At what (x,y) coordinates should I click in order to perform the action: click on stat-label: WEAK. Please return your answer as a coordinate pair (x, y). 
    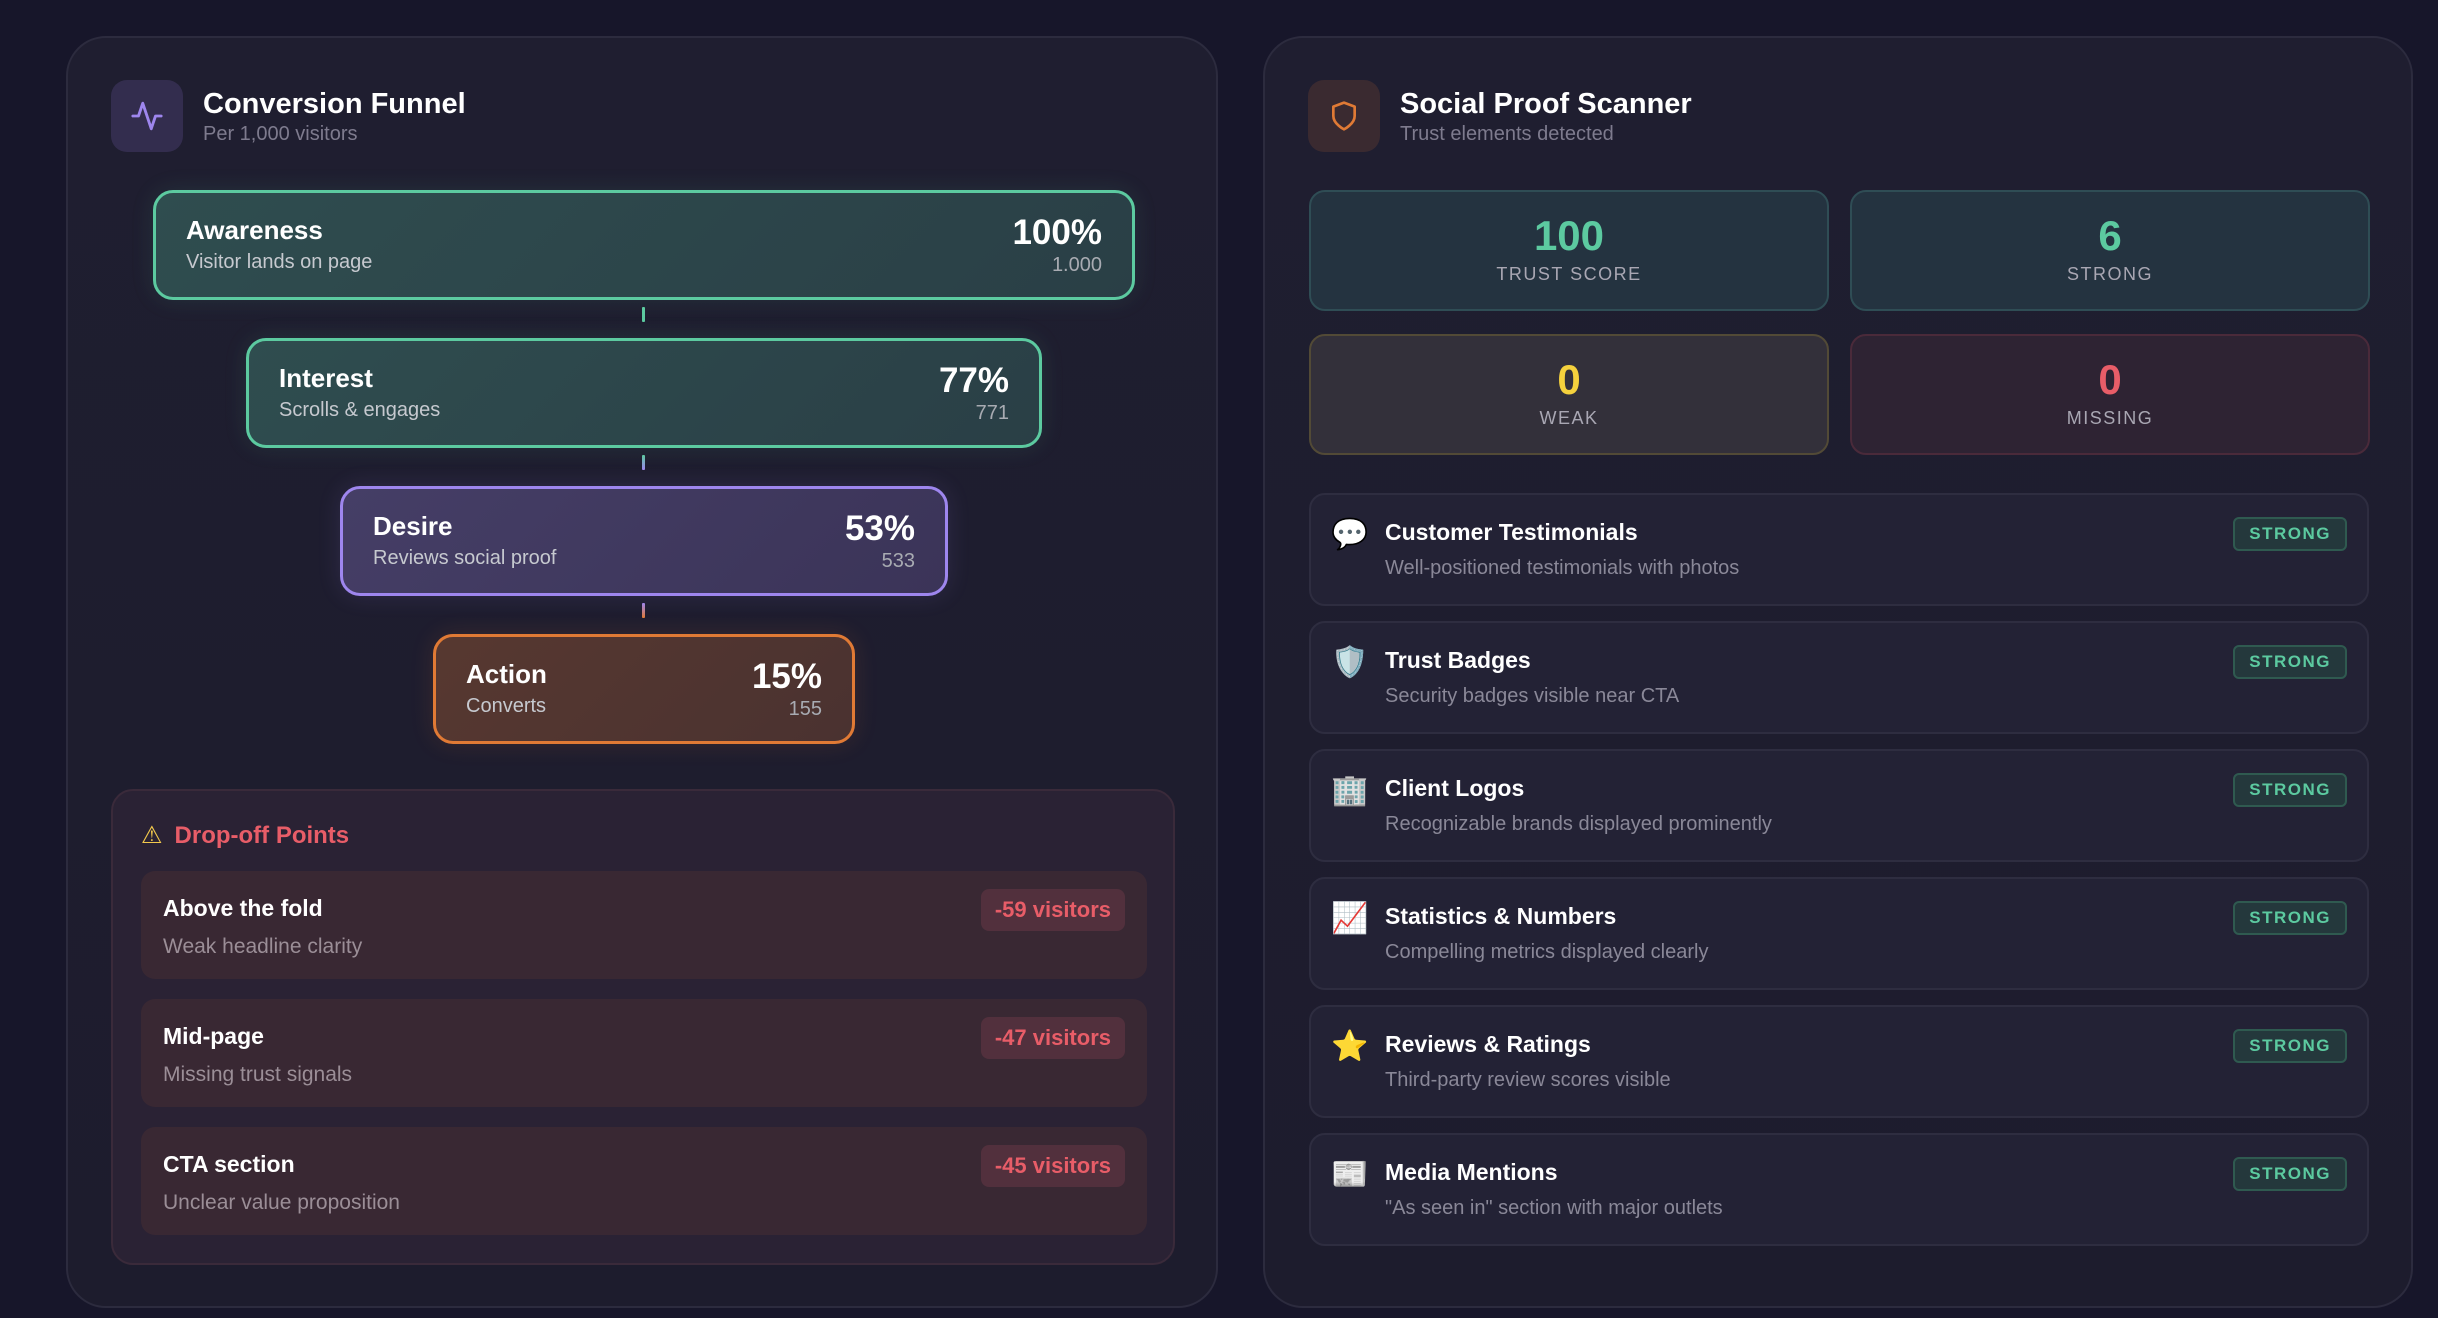
    Looking at the image, I should click on (1569, 418).